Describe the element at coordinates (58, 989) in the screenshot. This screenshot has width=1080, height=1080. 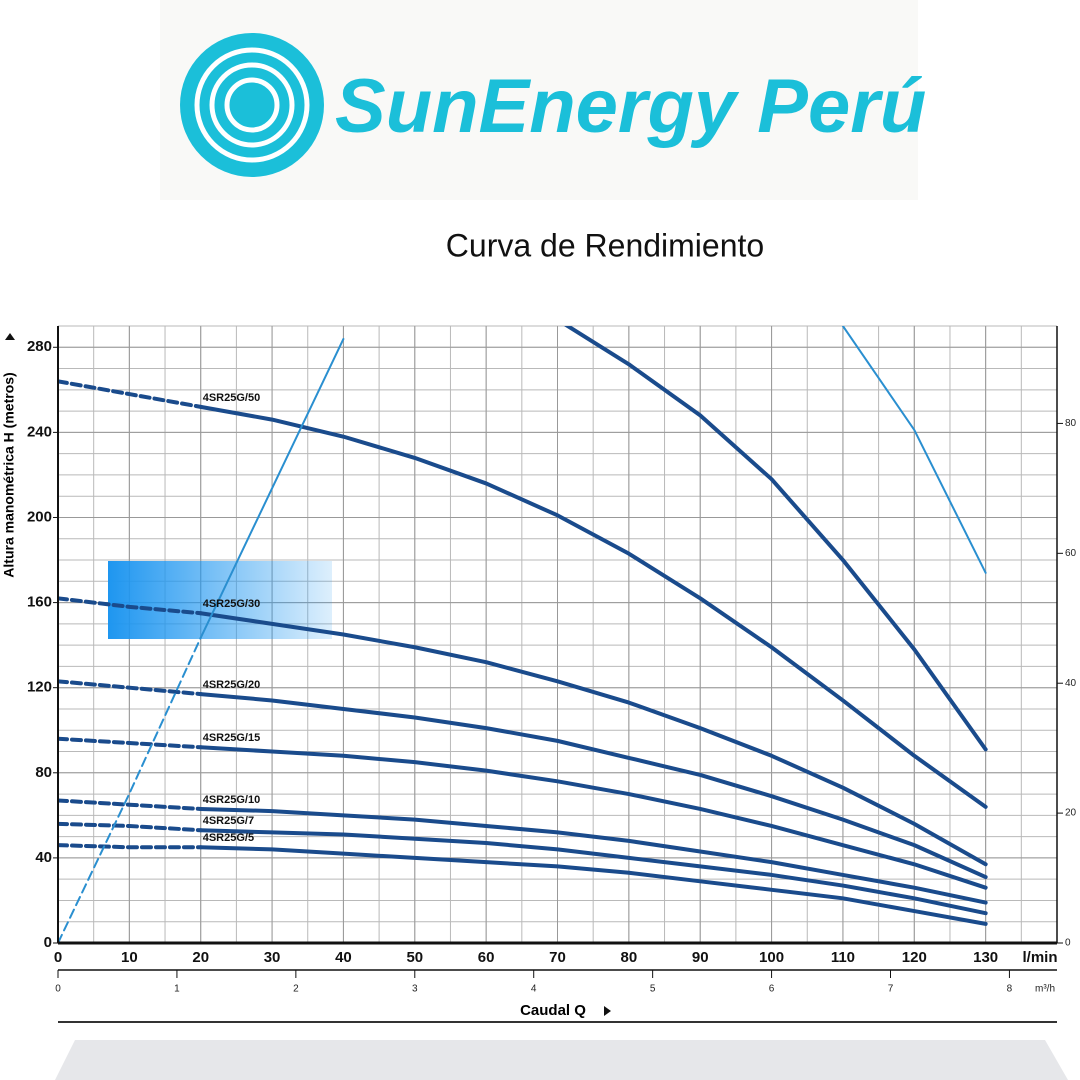
I see `x2-tick-label: 0` at that location.